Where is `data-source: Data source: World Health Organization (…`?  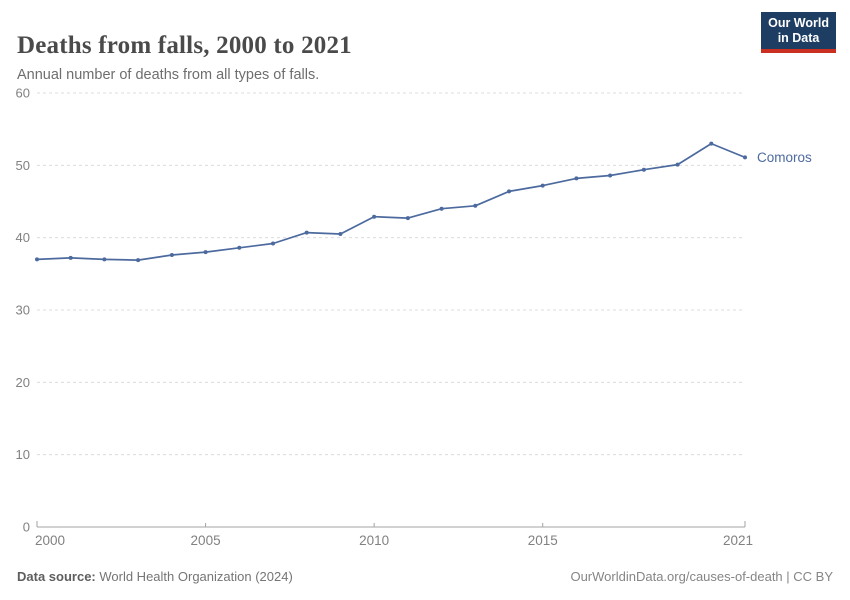
data-source: Data source: World Health Organization (… is located at coordinates (155, 576).